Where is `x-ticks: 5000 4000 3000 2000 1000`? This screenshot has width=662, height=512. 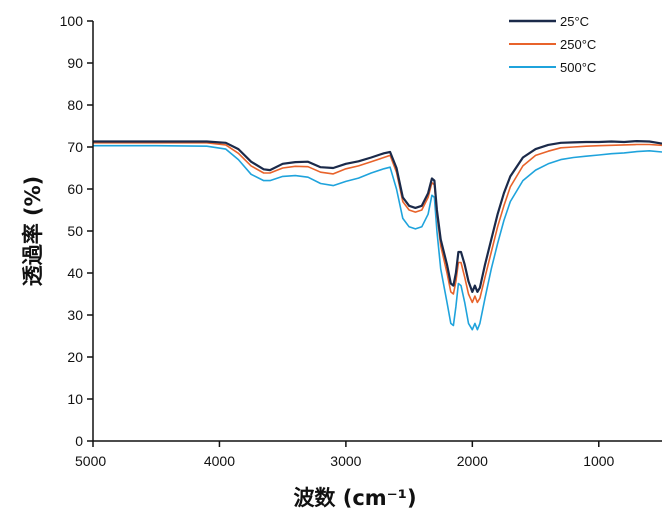
x-ticks: 5000 4000 3000 2000 1000 is located at coordinates (345, 455).